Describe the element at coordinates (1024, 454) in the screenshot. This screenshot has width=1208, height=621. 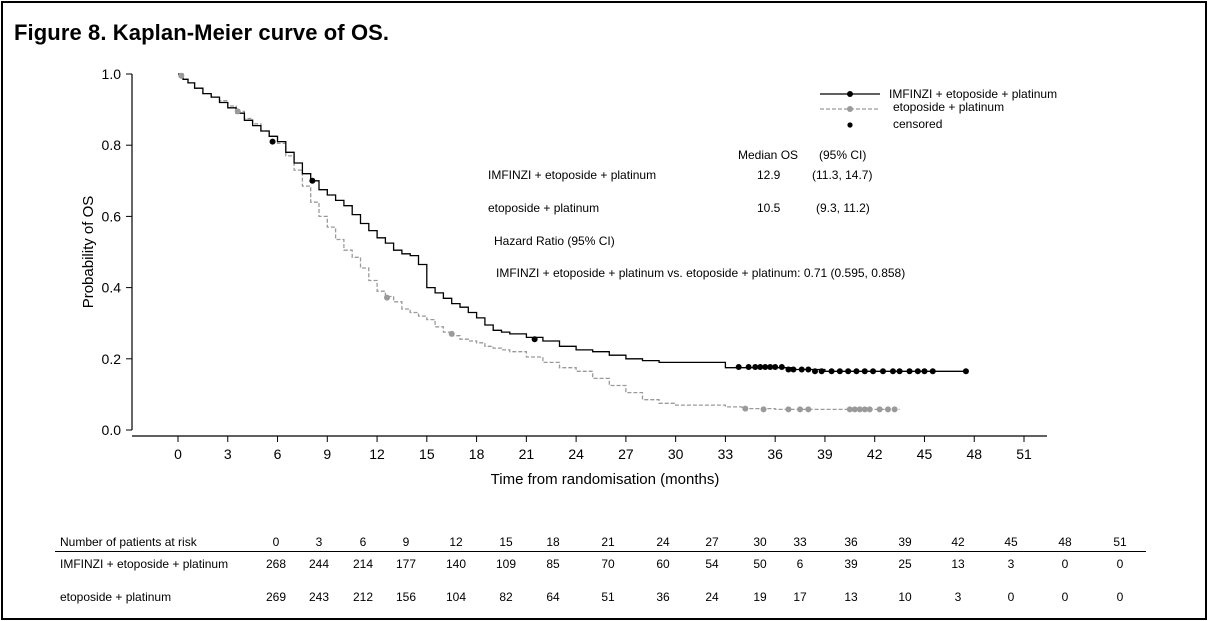
I see `x-tick-label: 51` at that location.